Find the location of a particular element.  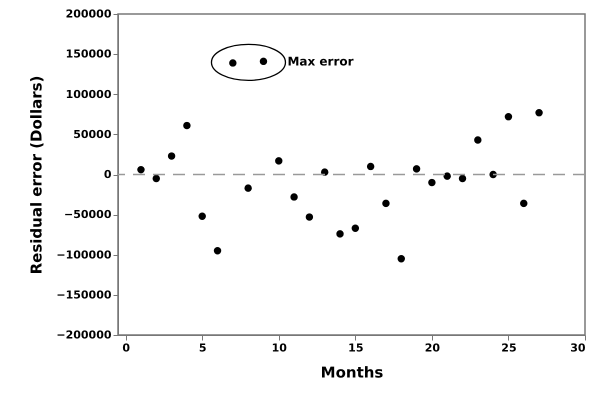

y-axis-title: Residual error (Dollars) is located at coordinates (36, 175).